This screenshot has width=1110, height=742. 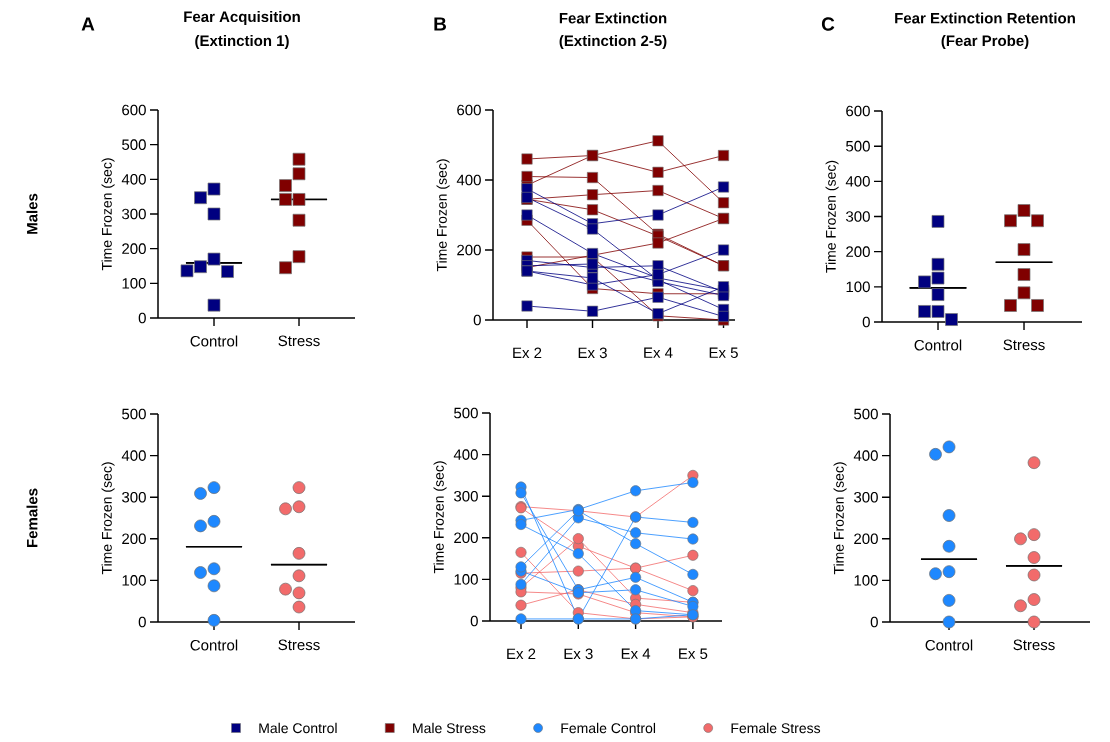 I want to click on legend-label: Male Stress, so click(x=449, y=728).